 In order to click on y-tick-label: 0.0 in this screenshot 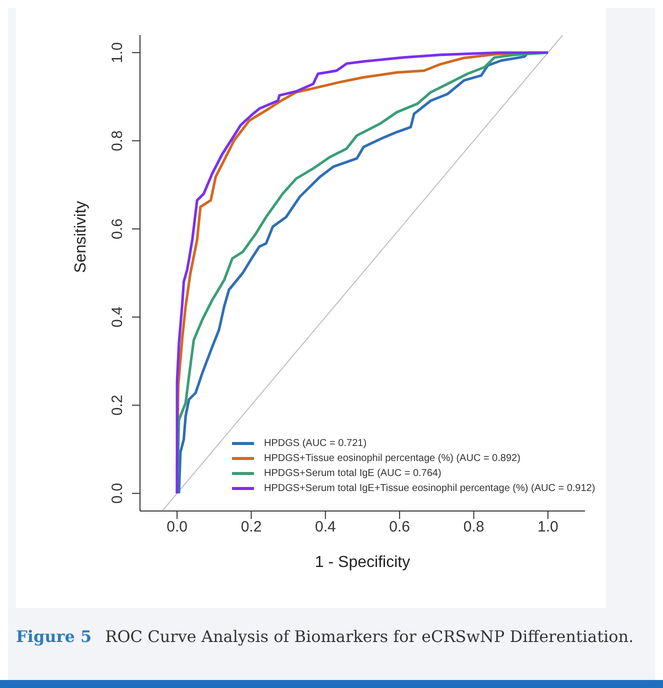, I will do `click(117, 493)`.